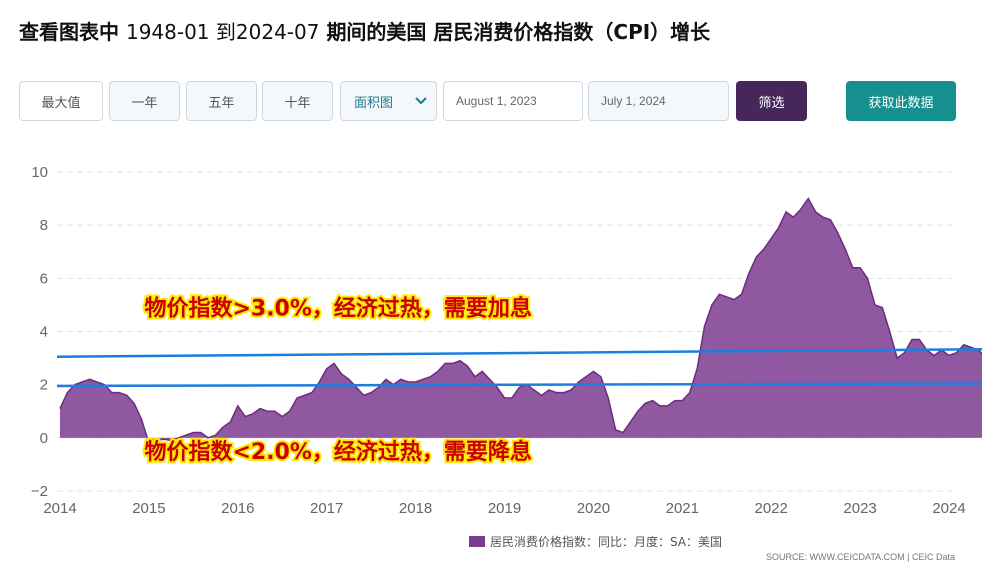 The image size is (982, 568). I want to click on title-suffix: 期间的美国 居民消费价格指数（CPI）增长, so click(518, 32).